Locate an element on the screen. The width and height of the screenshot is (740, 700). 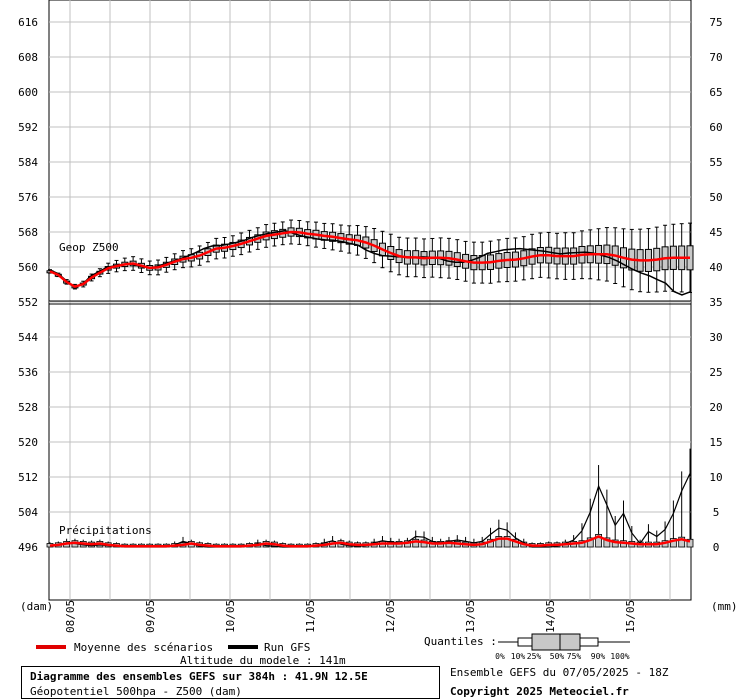
right-axis-ticks: 0 5 10 15 20 25 30 35 40 45 50 55 60 65 70 75 is located at coordinates (715, 285).